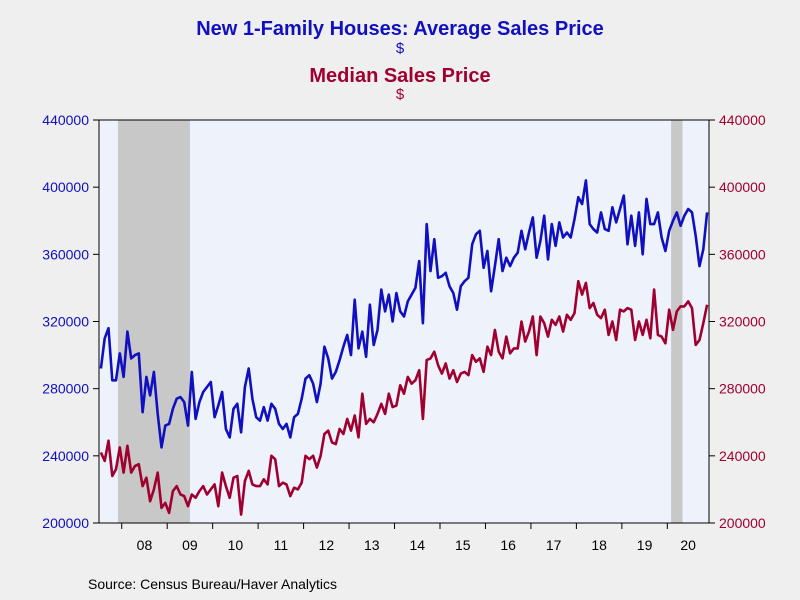 This screenshot has width=800, height=600. What do you see at coordinates (463, 545) in the screenshot?
I see `x-tick-label: 15` at bounding box center [463, 545].